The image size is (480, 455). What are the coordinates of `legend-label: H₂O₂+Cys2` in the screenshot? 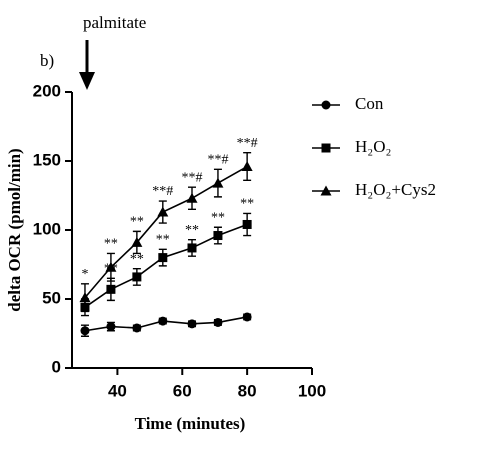 It's located at (395, 189).